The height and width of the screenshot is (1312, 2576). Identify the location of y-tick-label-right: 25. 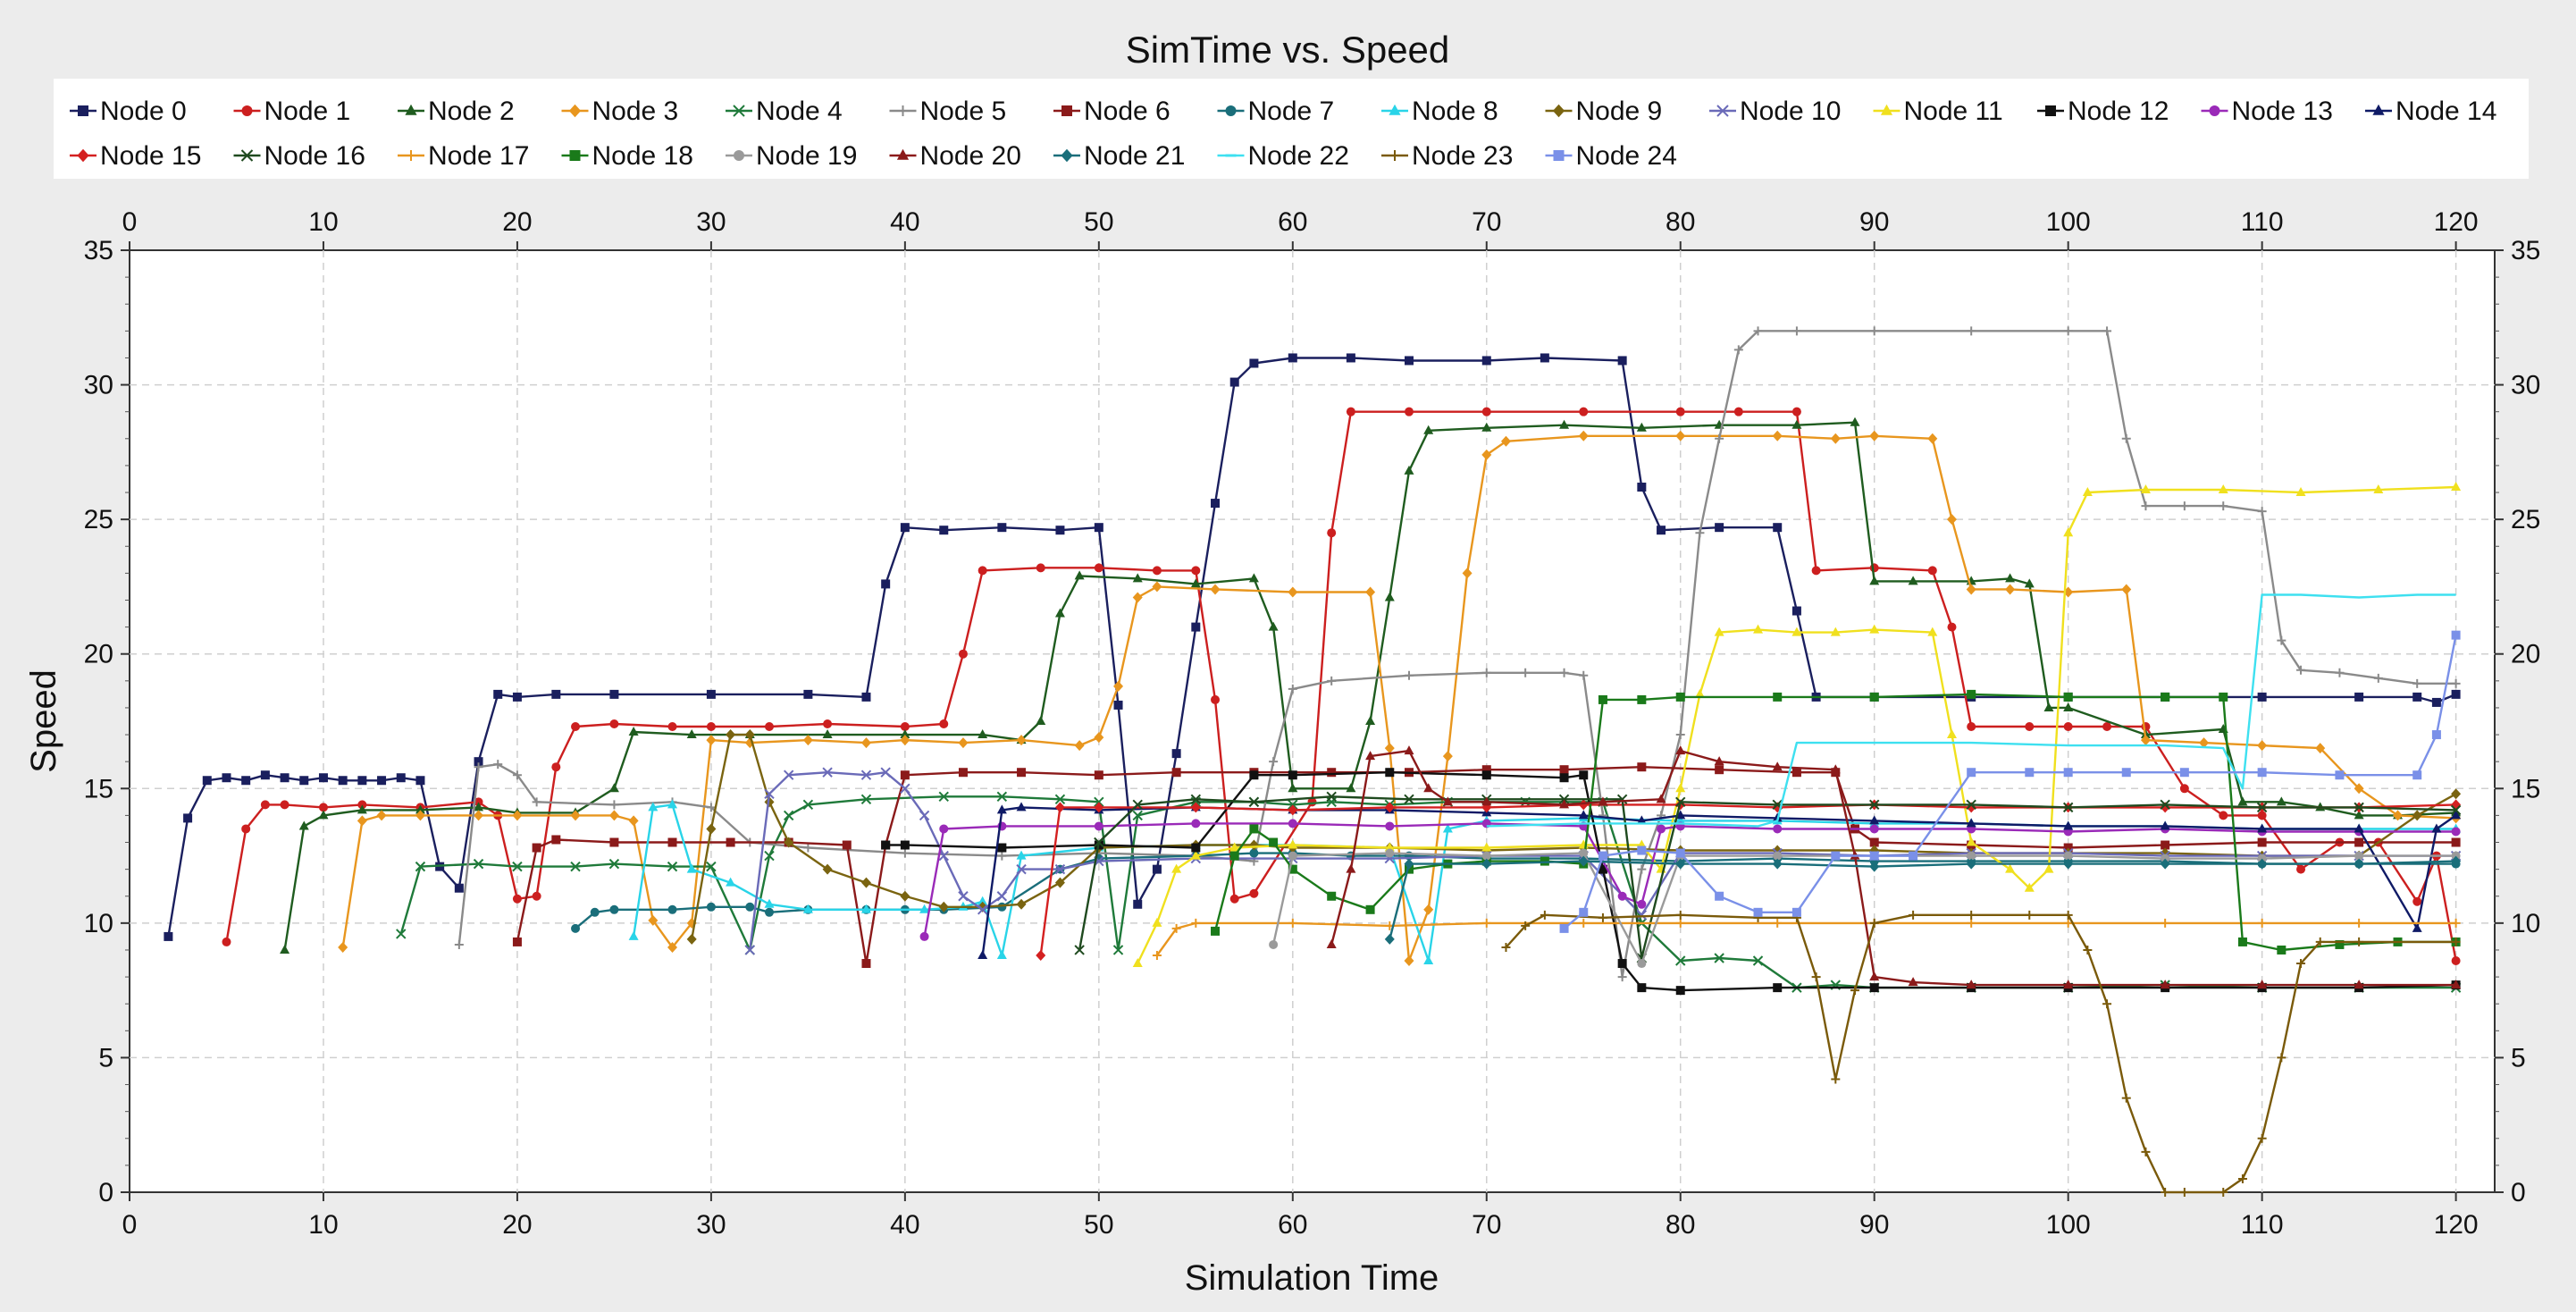
(2525, 519).